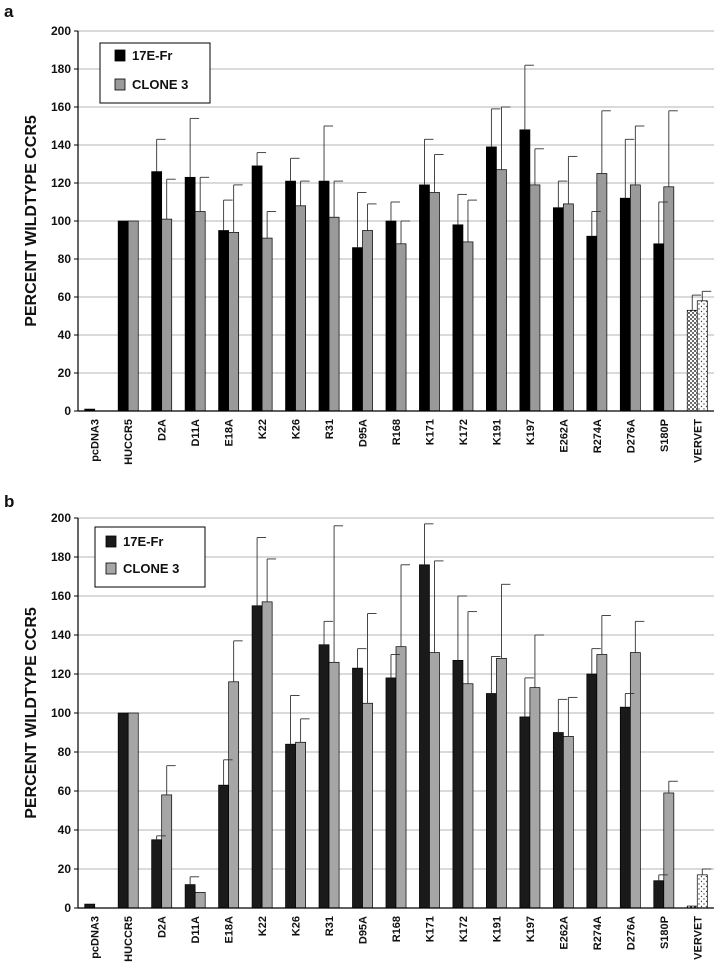 Image resolution: width=719 pixels, height=969 pixels. Describe the element at coordinates (61, 557) in the screenshot. I see `panel-b-y-tick-label: 180` at that location.